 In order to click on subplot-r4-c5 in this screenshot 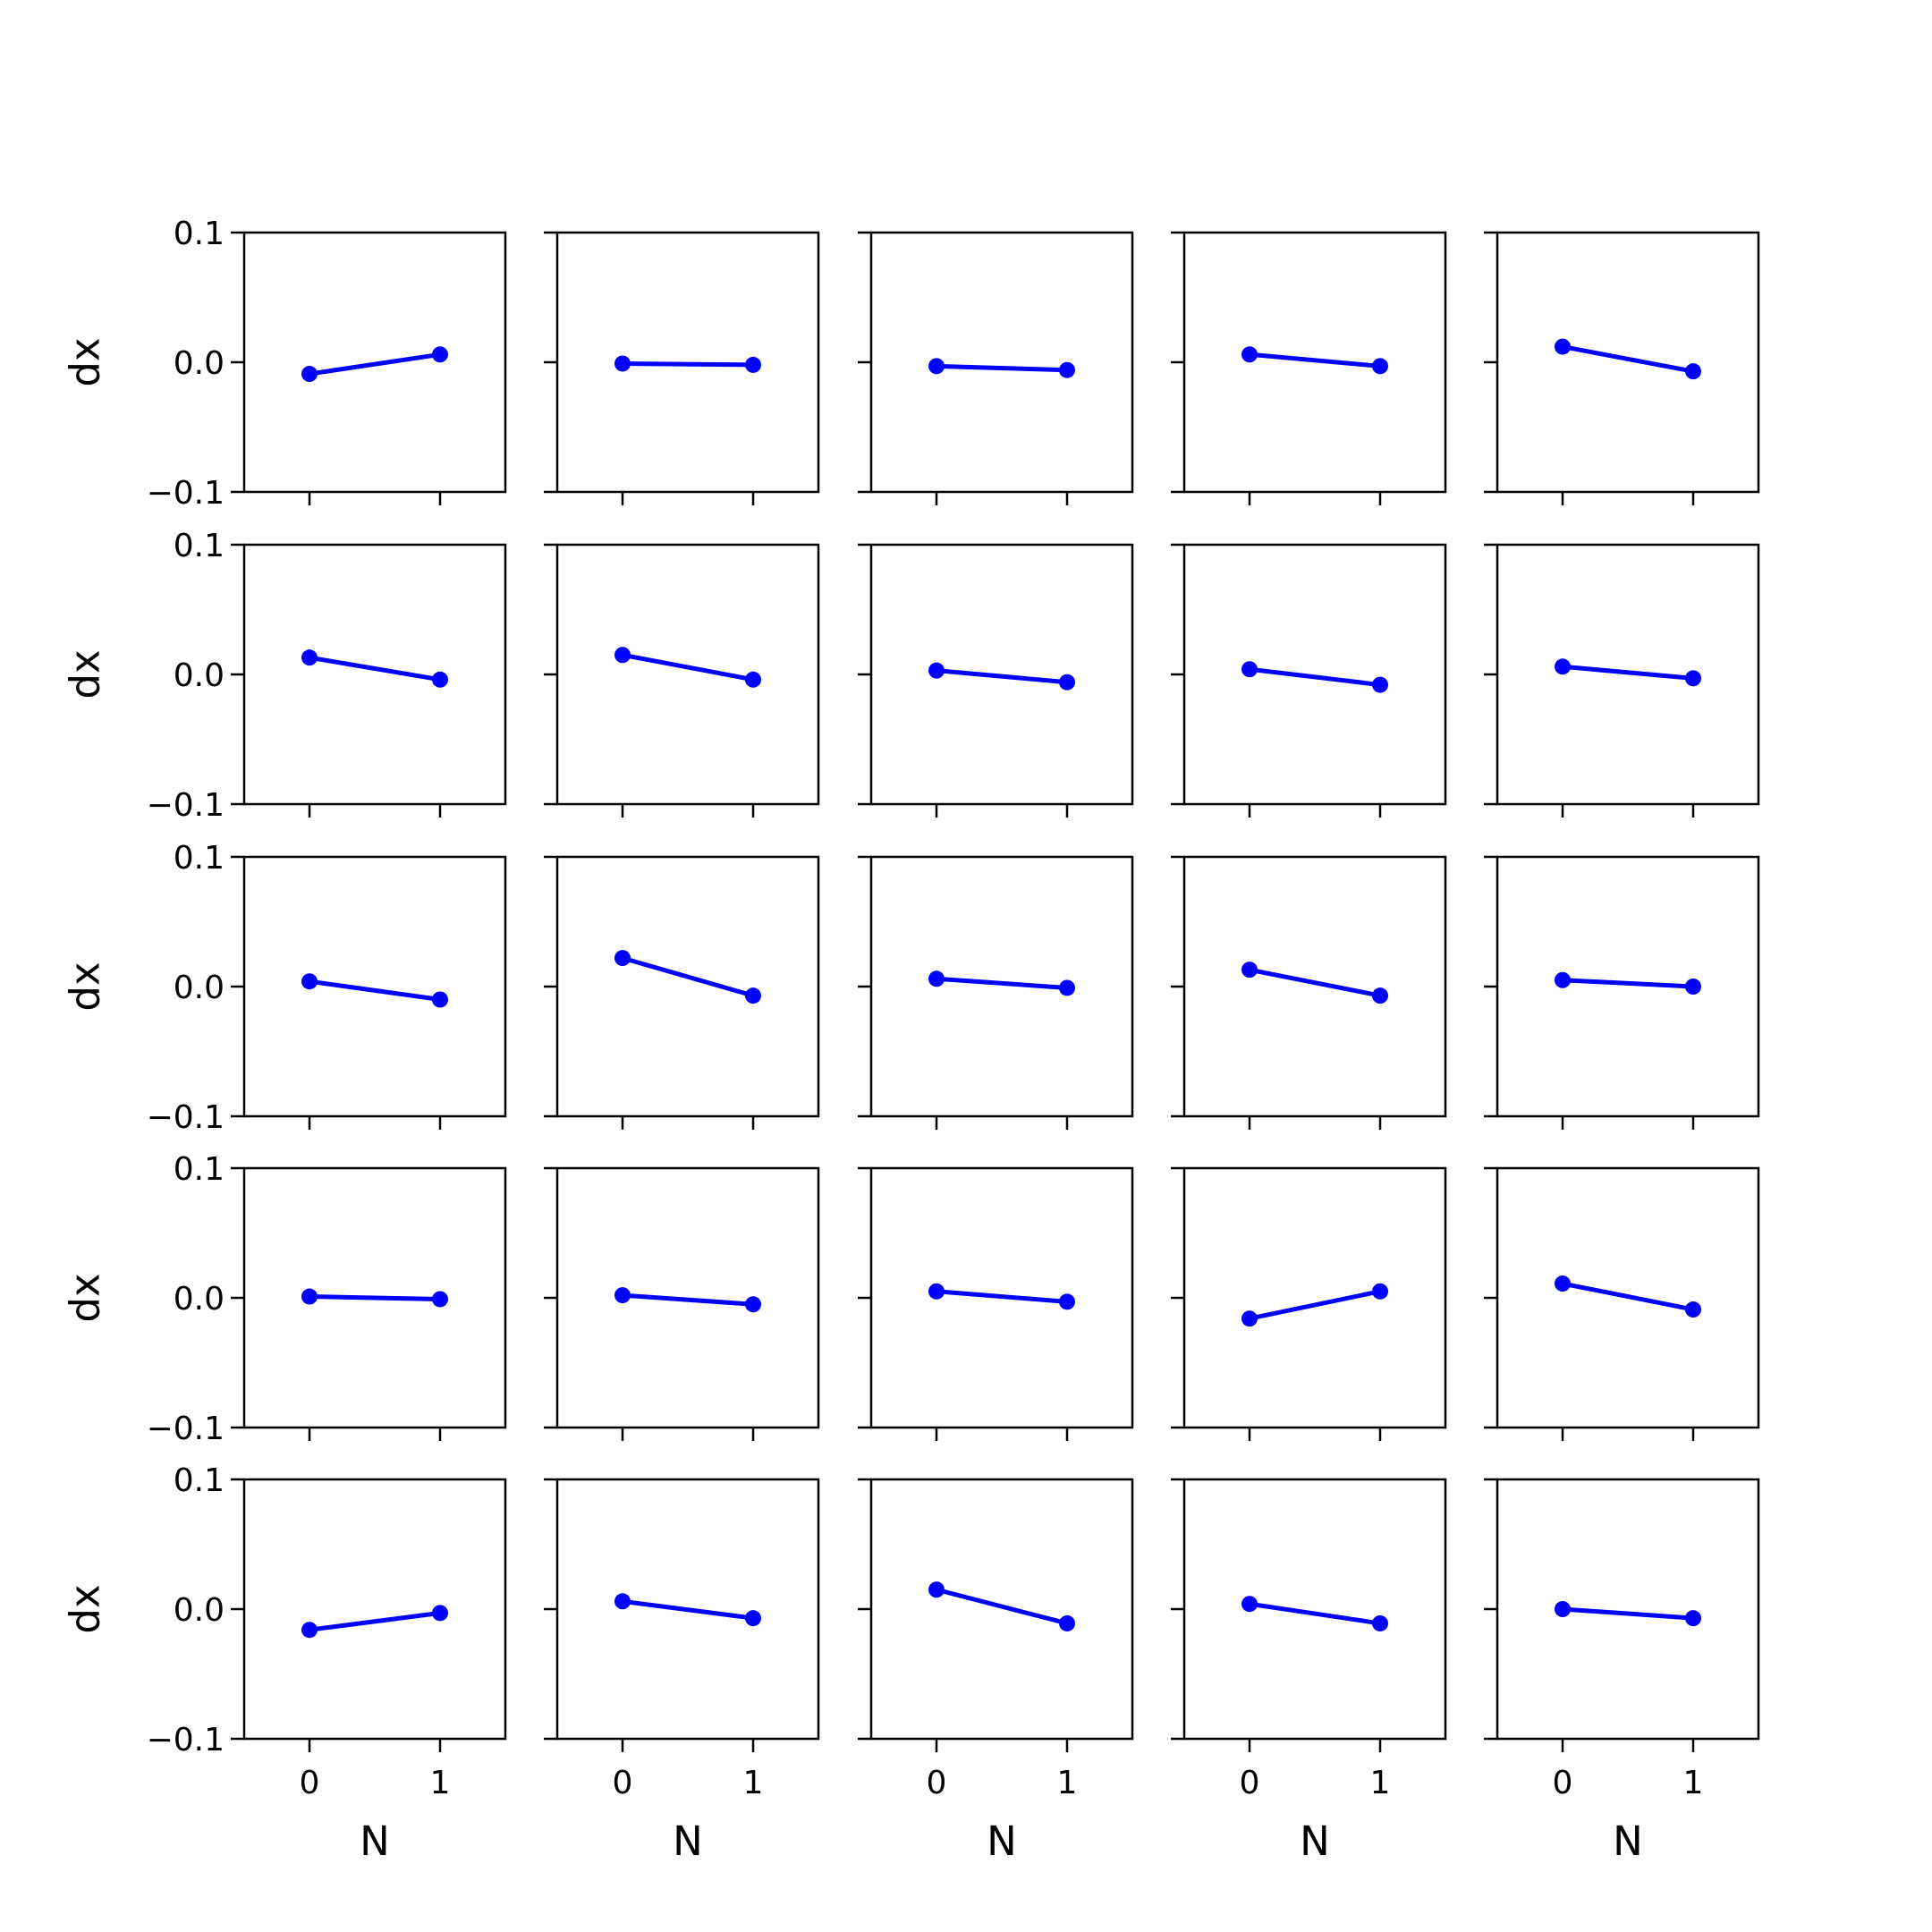, I will do `click(1622, 1303)`.